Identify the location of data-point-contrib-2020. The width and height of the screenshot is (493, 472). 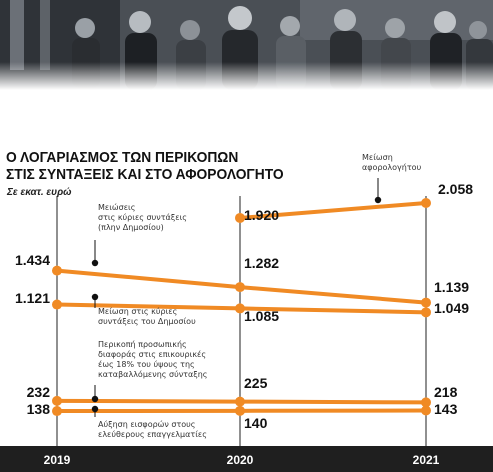
(240, 410).